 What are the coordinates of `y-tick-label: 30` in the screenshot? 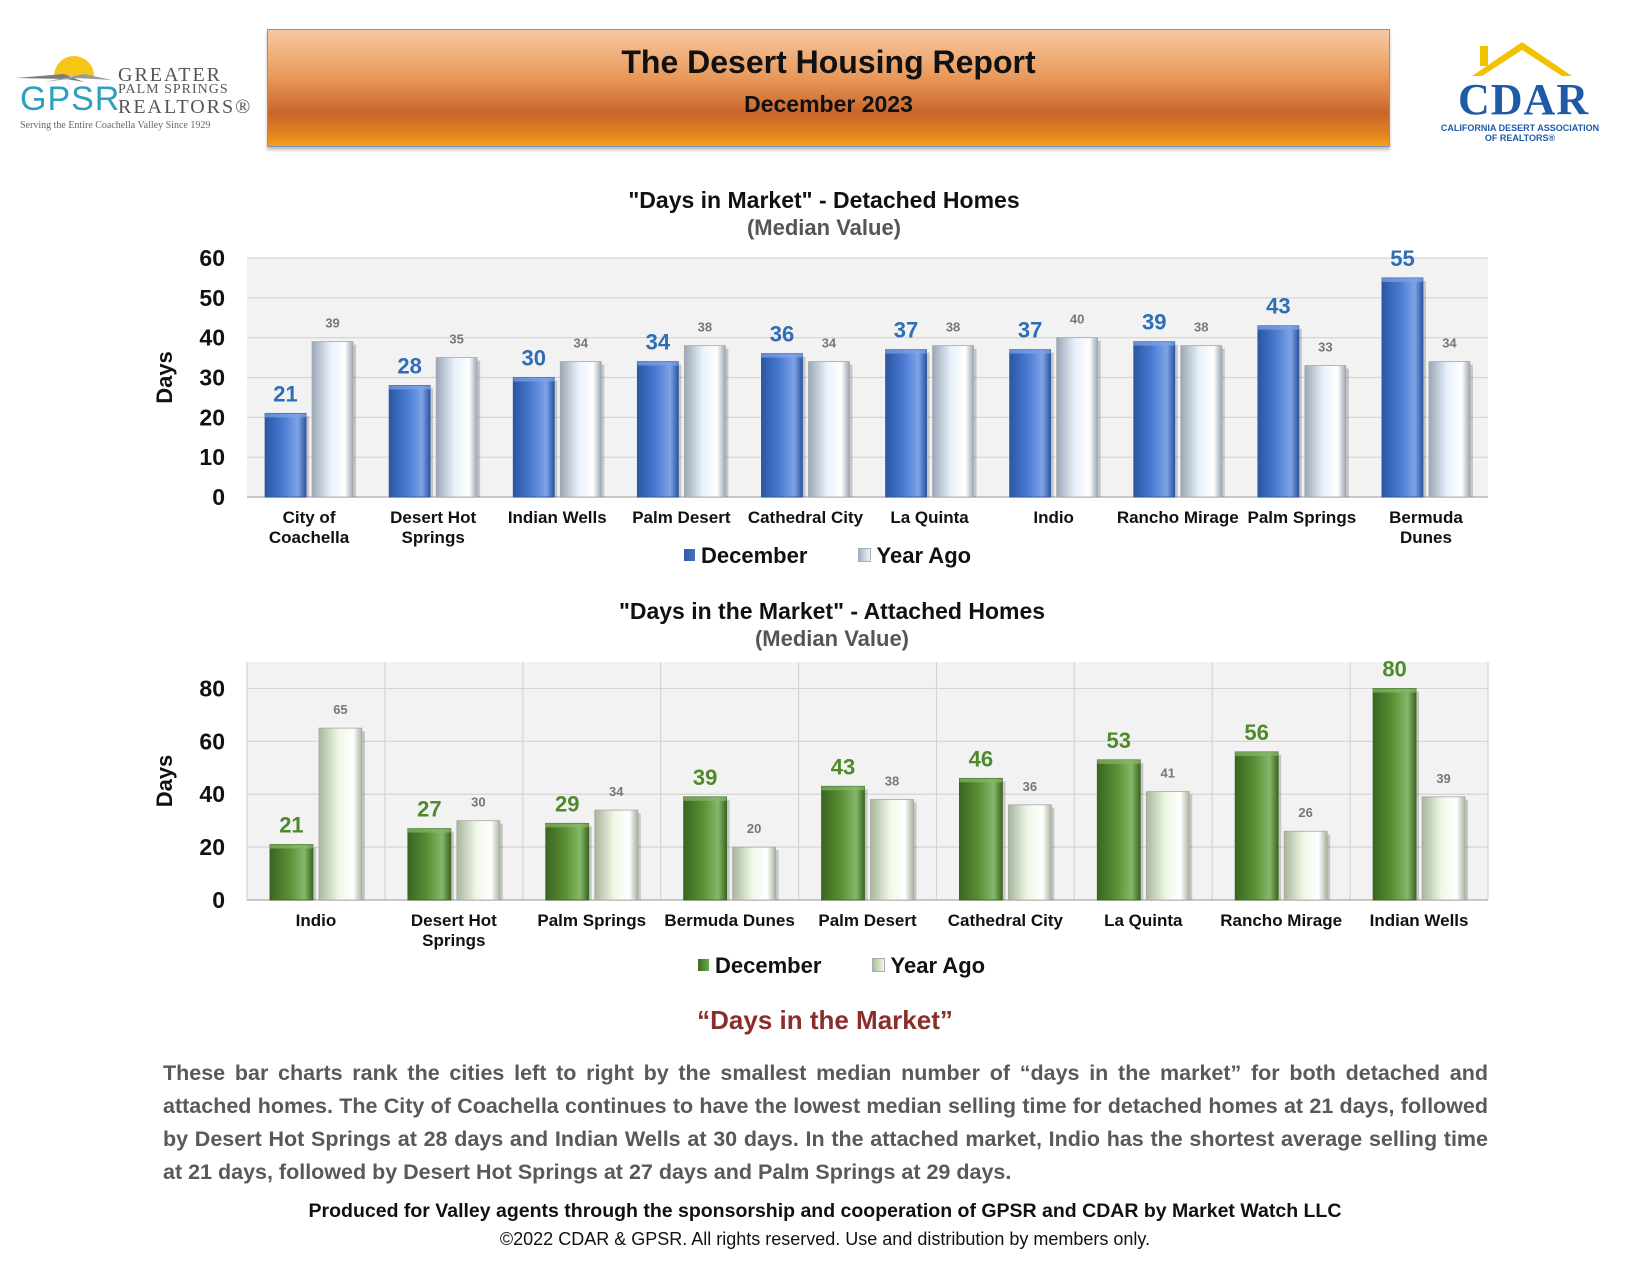 It's located at (212, 378).